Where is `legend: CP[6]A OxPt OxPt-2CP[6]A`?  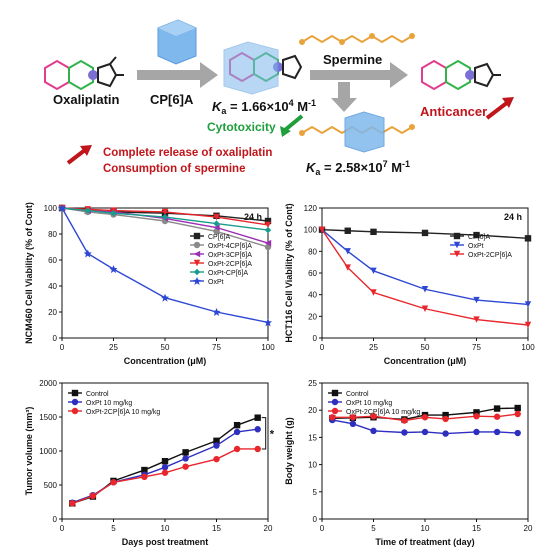
legend: CP[6]A OxPt OxPt-2CP[6]A is located at coordinates (481, 245).